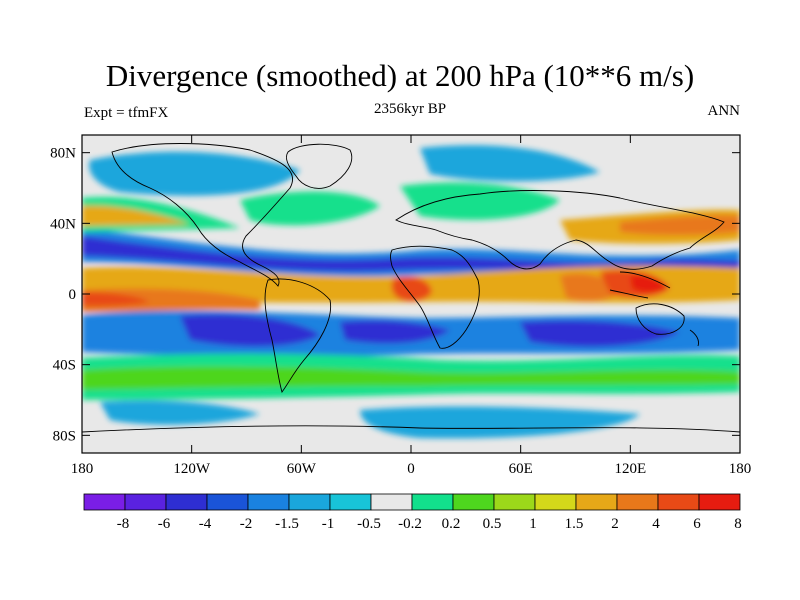 This screenshot has height=600, width=800. What do you see at coordinates (451, 524) in the screenshot?
I see `colorbar-label: 0.2` at bounding box center [451, 524].